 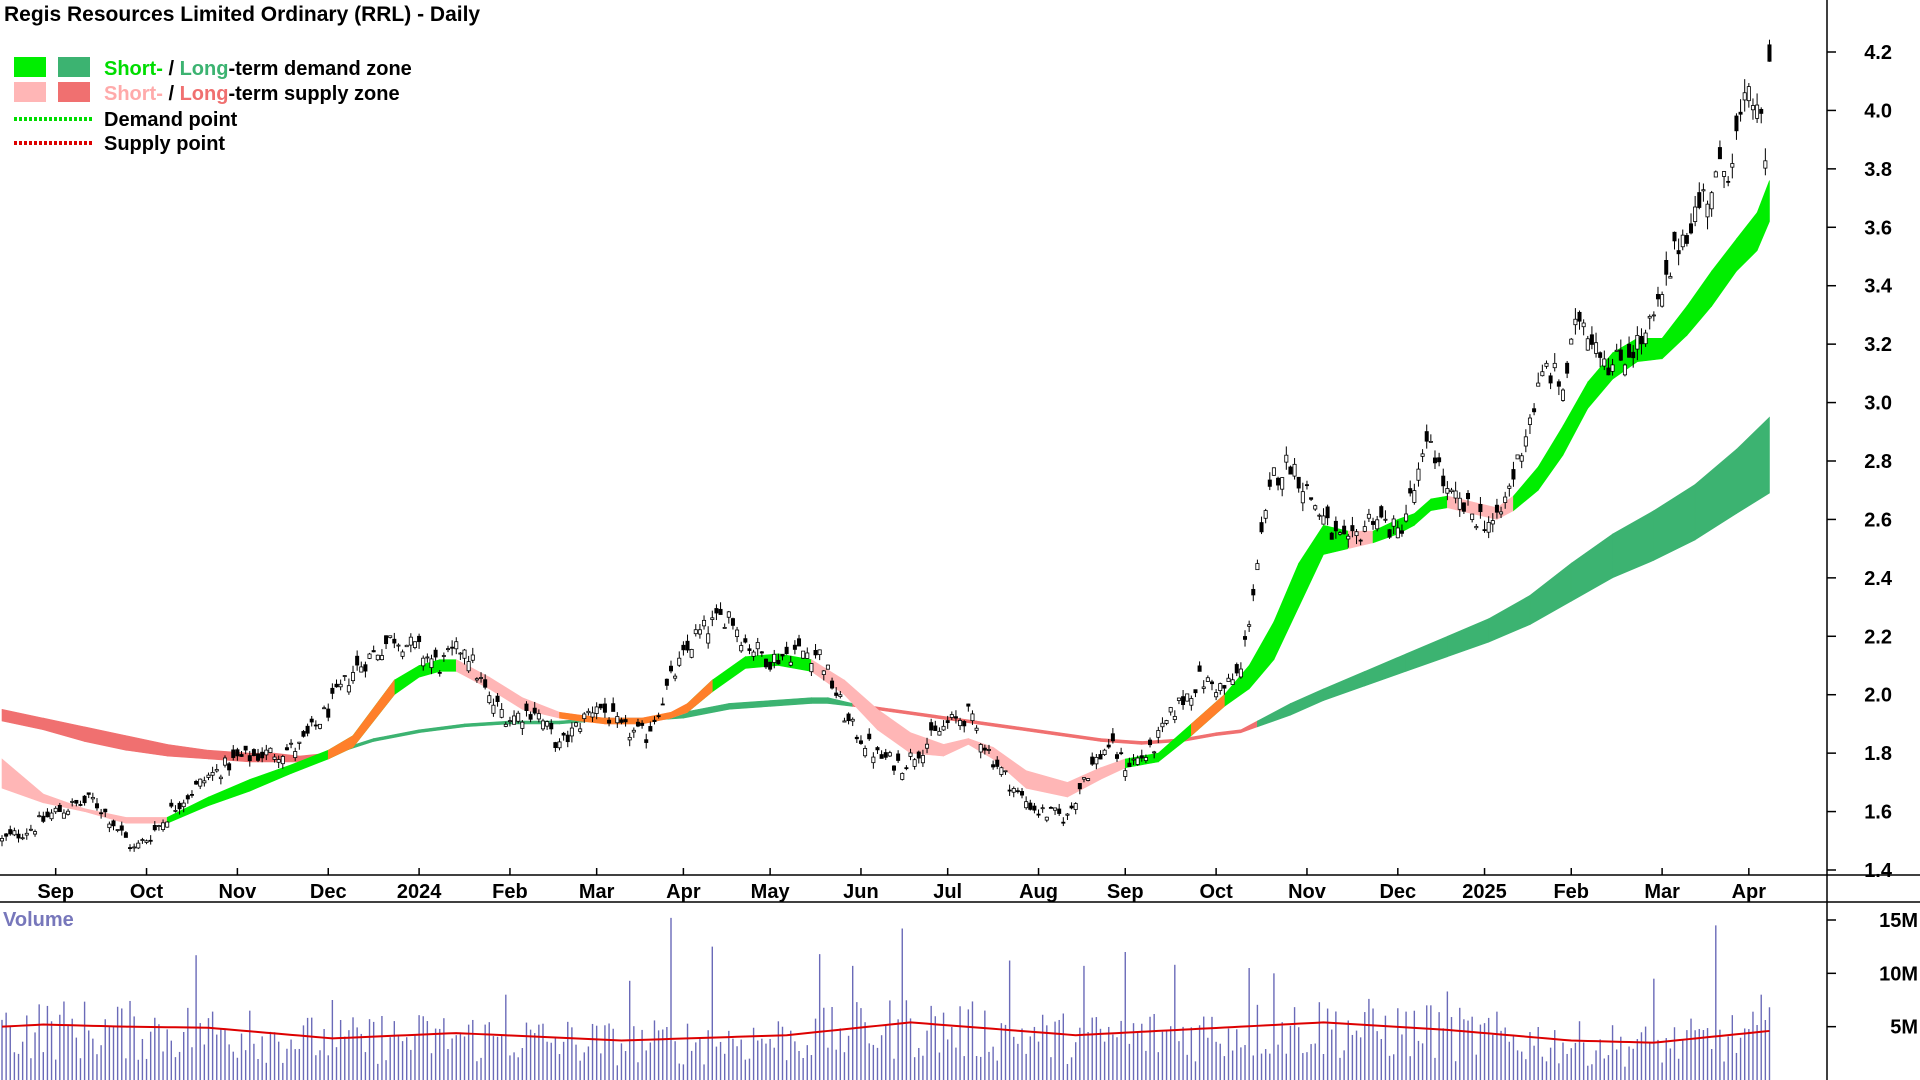 I want to click on time-tick-label: May, so click(x=771, y=892).